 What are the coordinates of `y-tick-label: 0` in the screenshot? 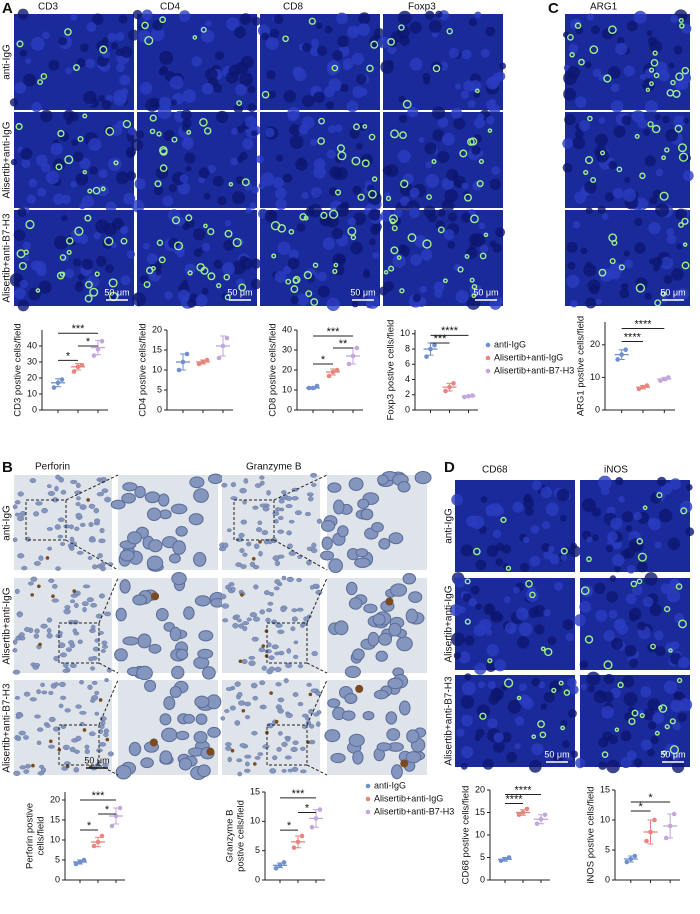 It's located at (597, 409).